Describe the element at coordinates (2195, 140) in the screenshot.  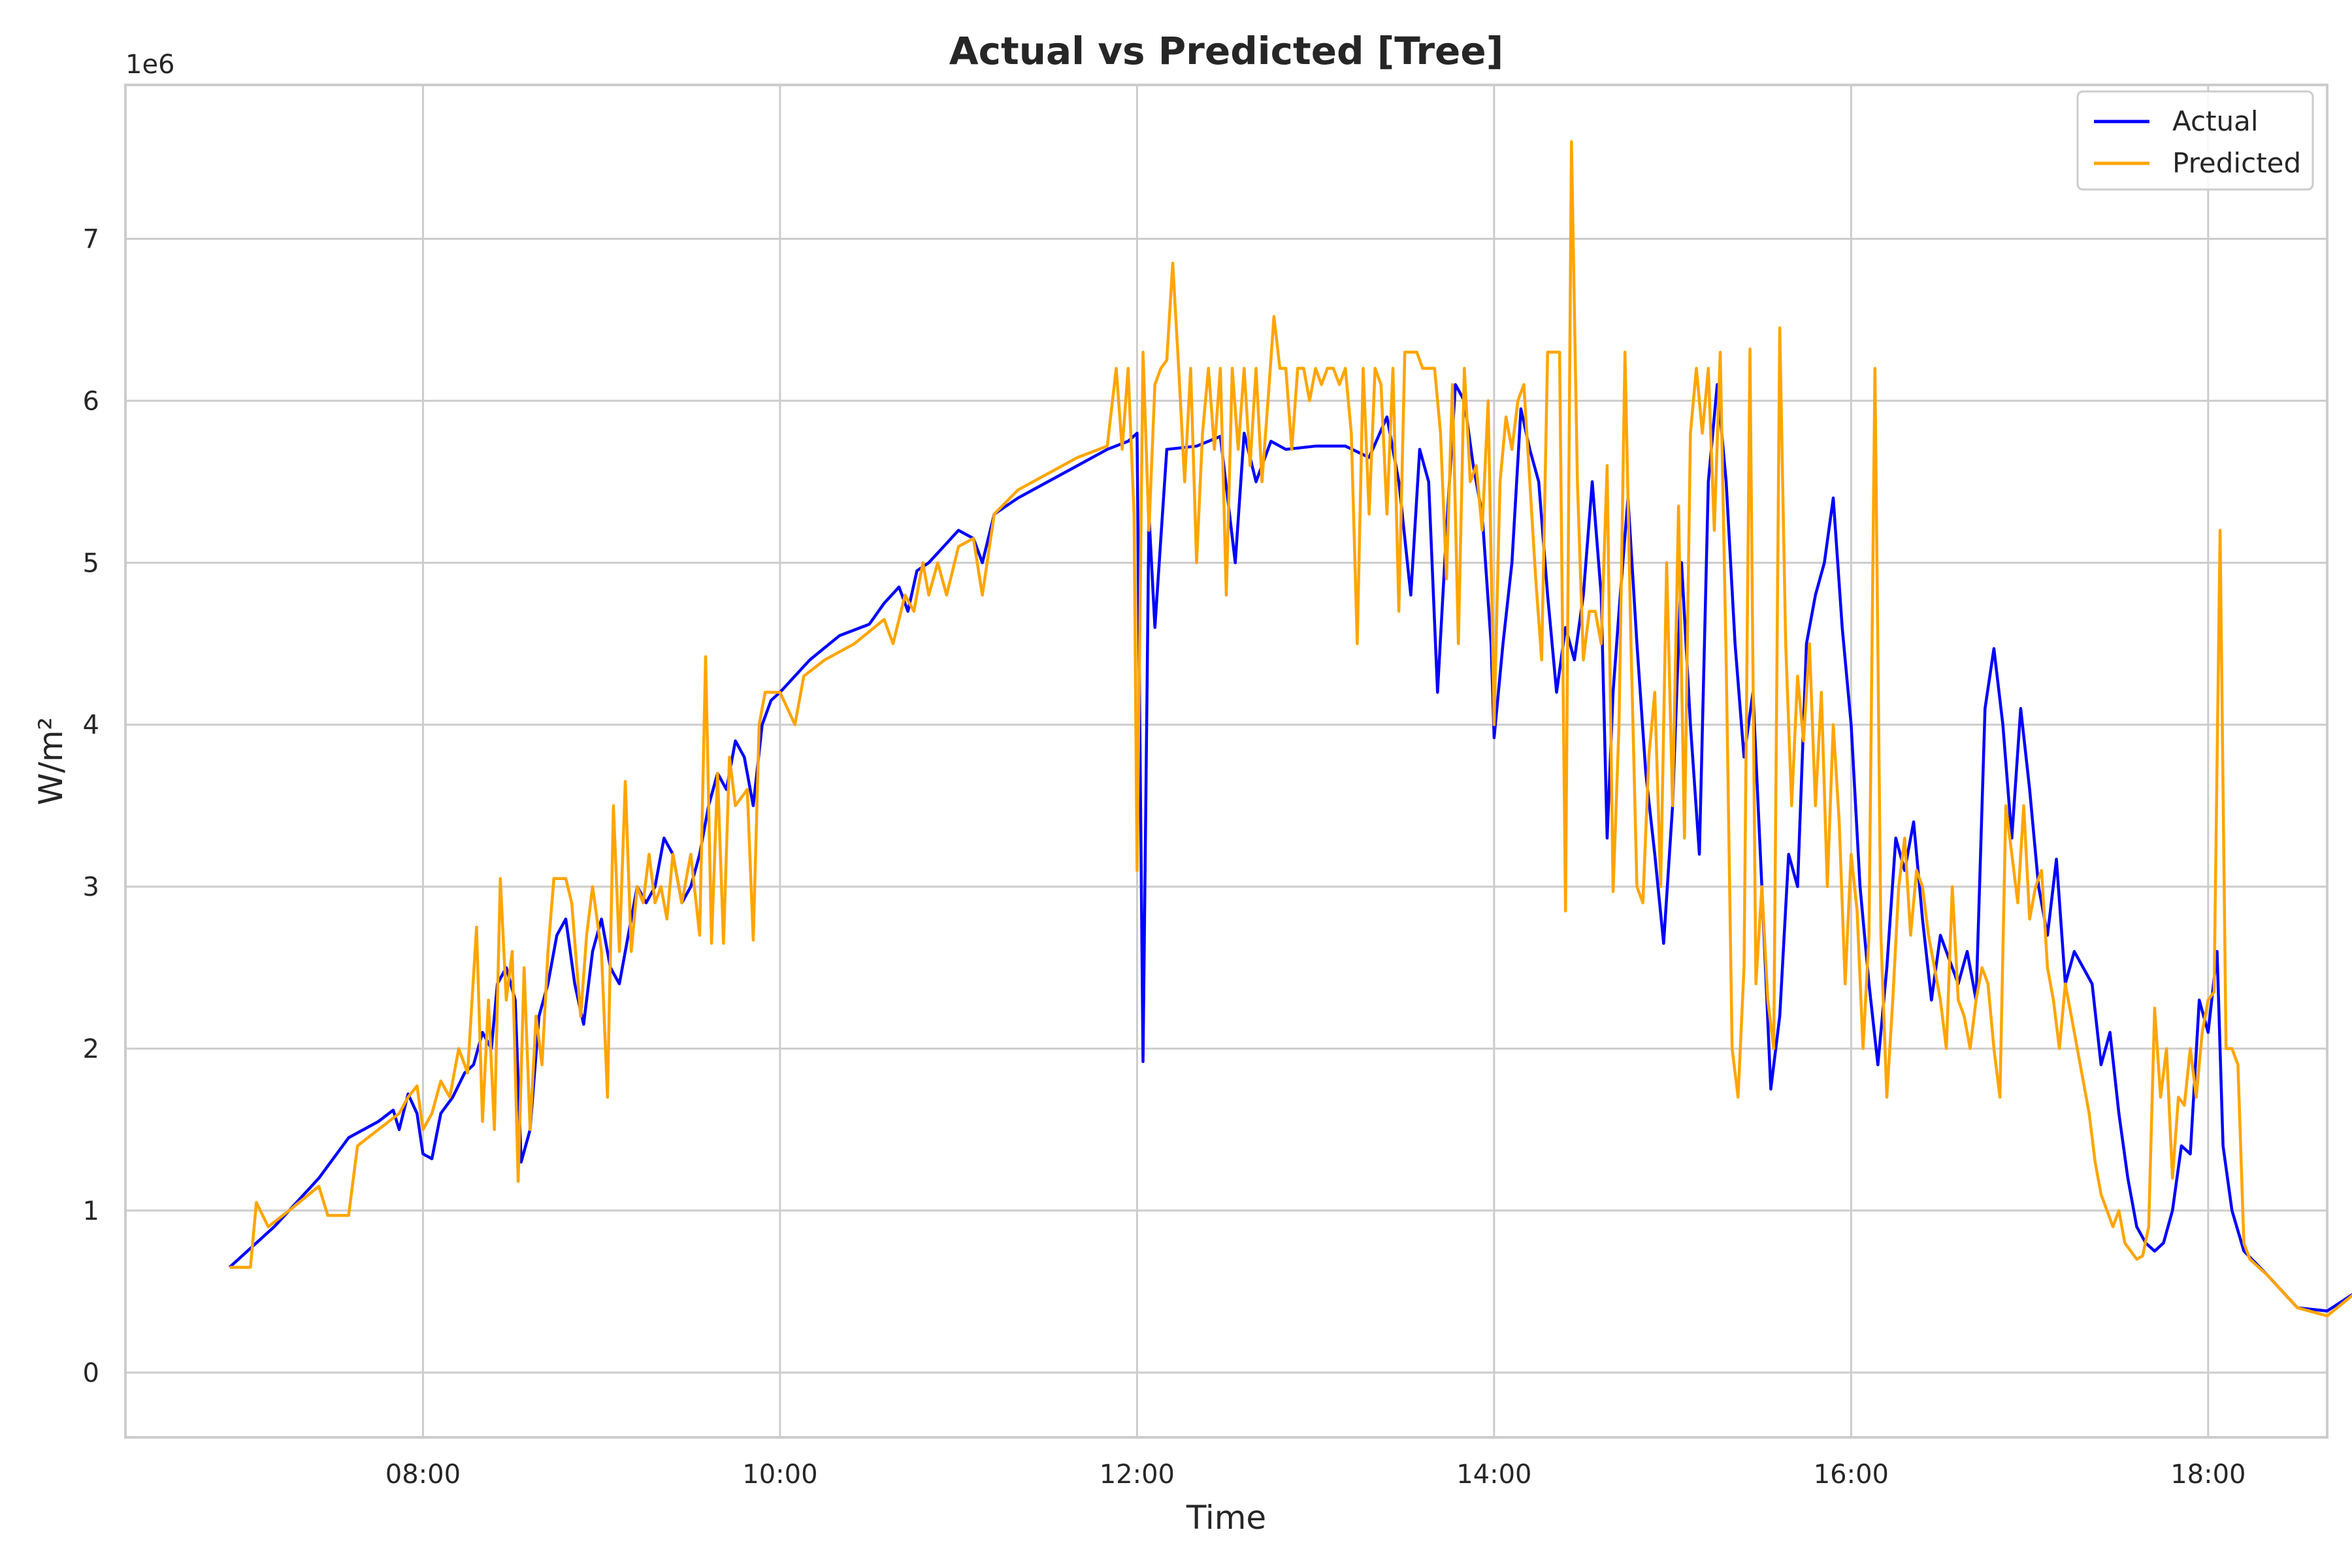
I see `legend: Actual Predicted` at that location.